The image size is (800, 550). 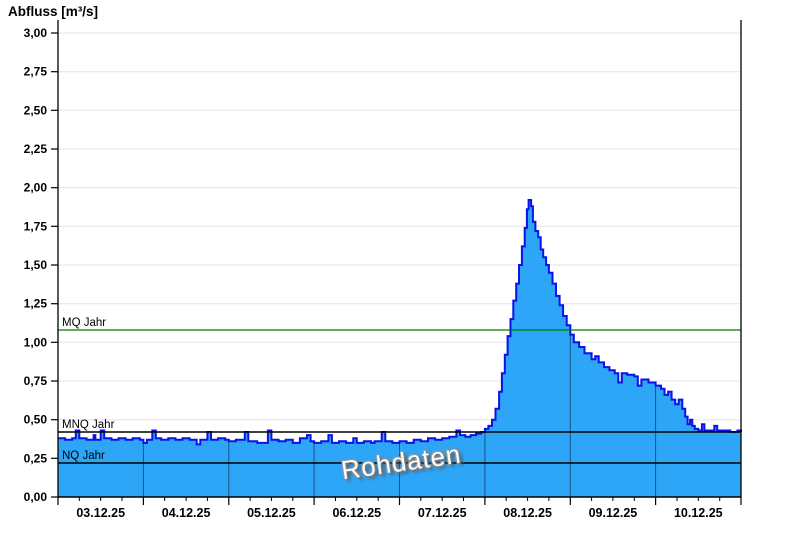 What do you see at coordinates (36, 342) in the screenshot?
I see `y-tick-label: 1,00` at bounding box center [36, 342].